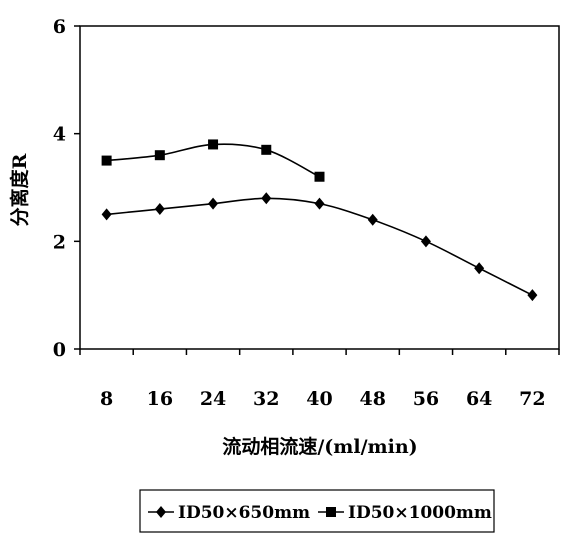 Image resolution: width=583 pixels, height=551 pixels. What do you see at coordinates (319, 399) in the screenshot?
I see `x-tick-label: 40` at bounding box center [319, 399].